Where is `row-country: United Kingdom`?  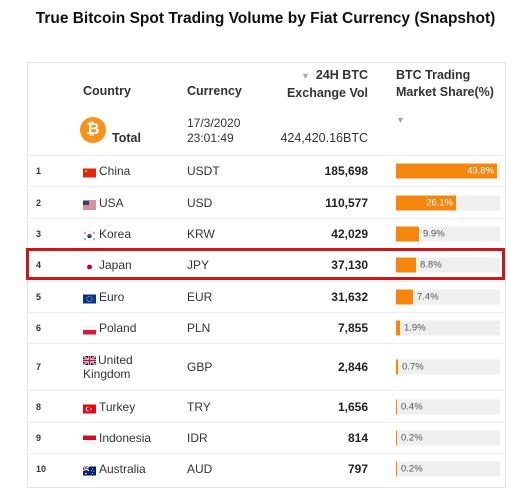 row-country: United Kingdom is located at coordinates (122, 367).